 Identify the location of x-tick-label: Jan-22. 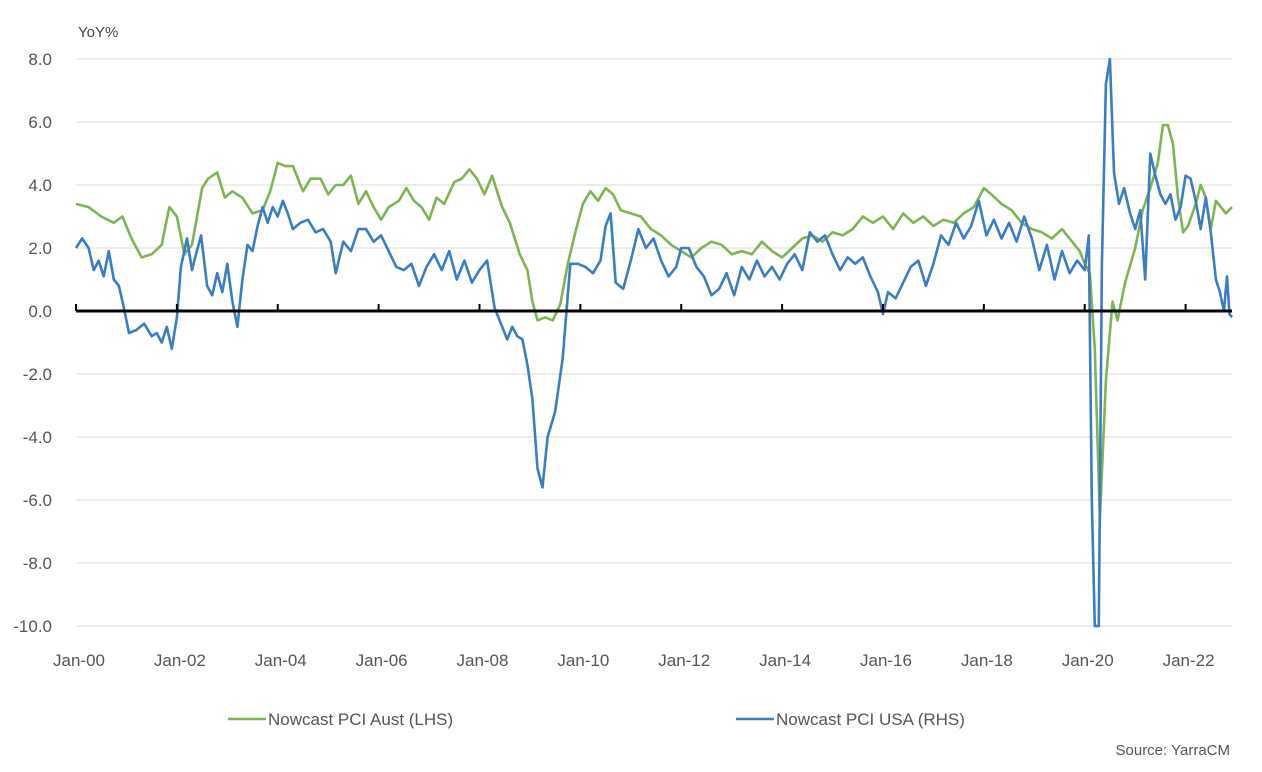
(1189, 660).